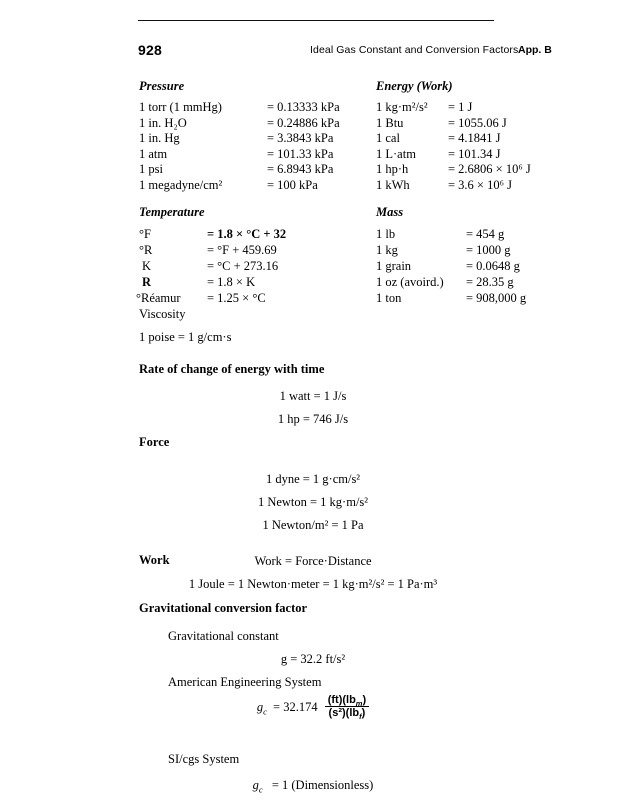 The width and height of the screenshot is (626, 800). I want to click on heading-mass: Mass, so click(390, 212).